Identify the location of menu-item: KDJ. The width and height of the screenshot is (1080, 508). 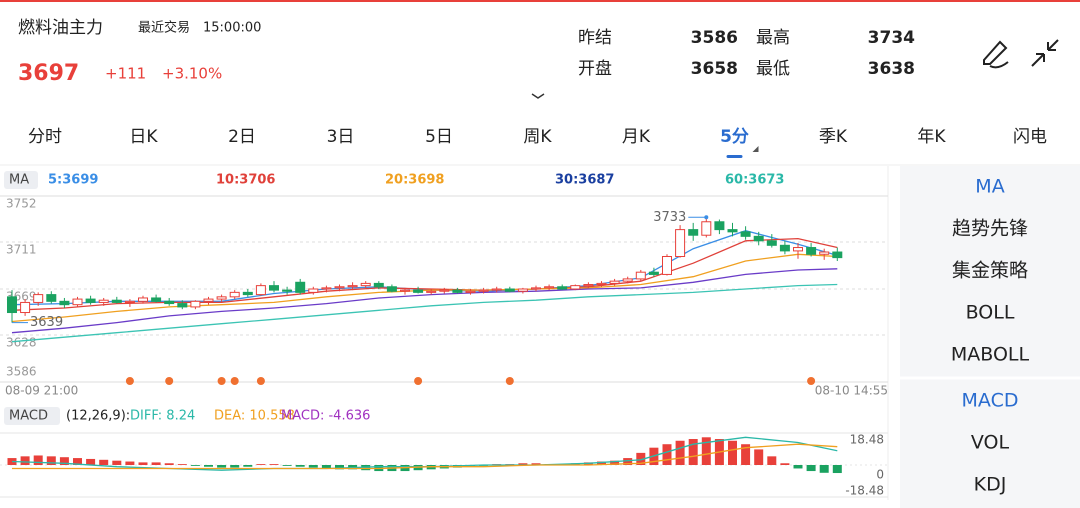
(990, 485).